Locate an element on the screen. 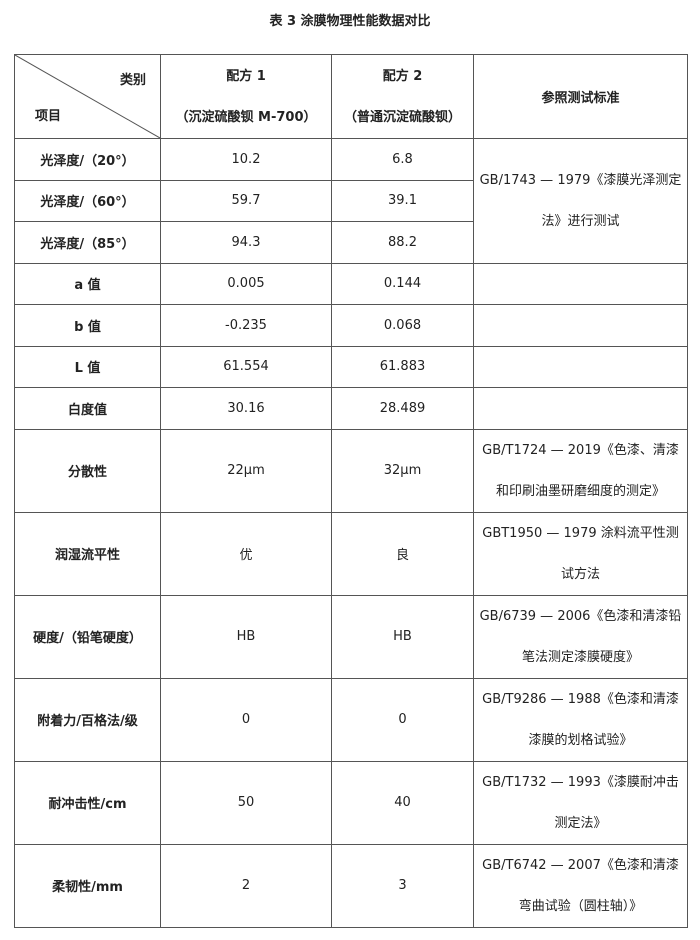 The image size is (700, 940). standard-line: GB/T6742 — 2007《色漆和清漆 is located at coordinates (580, 865).